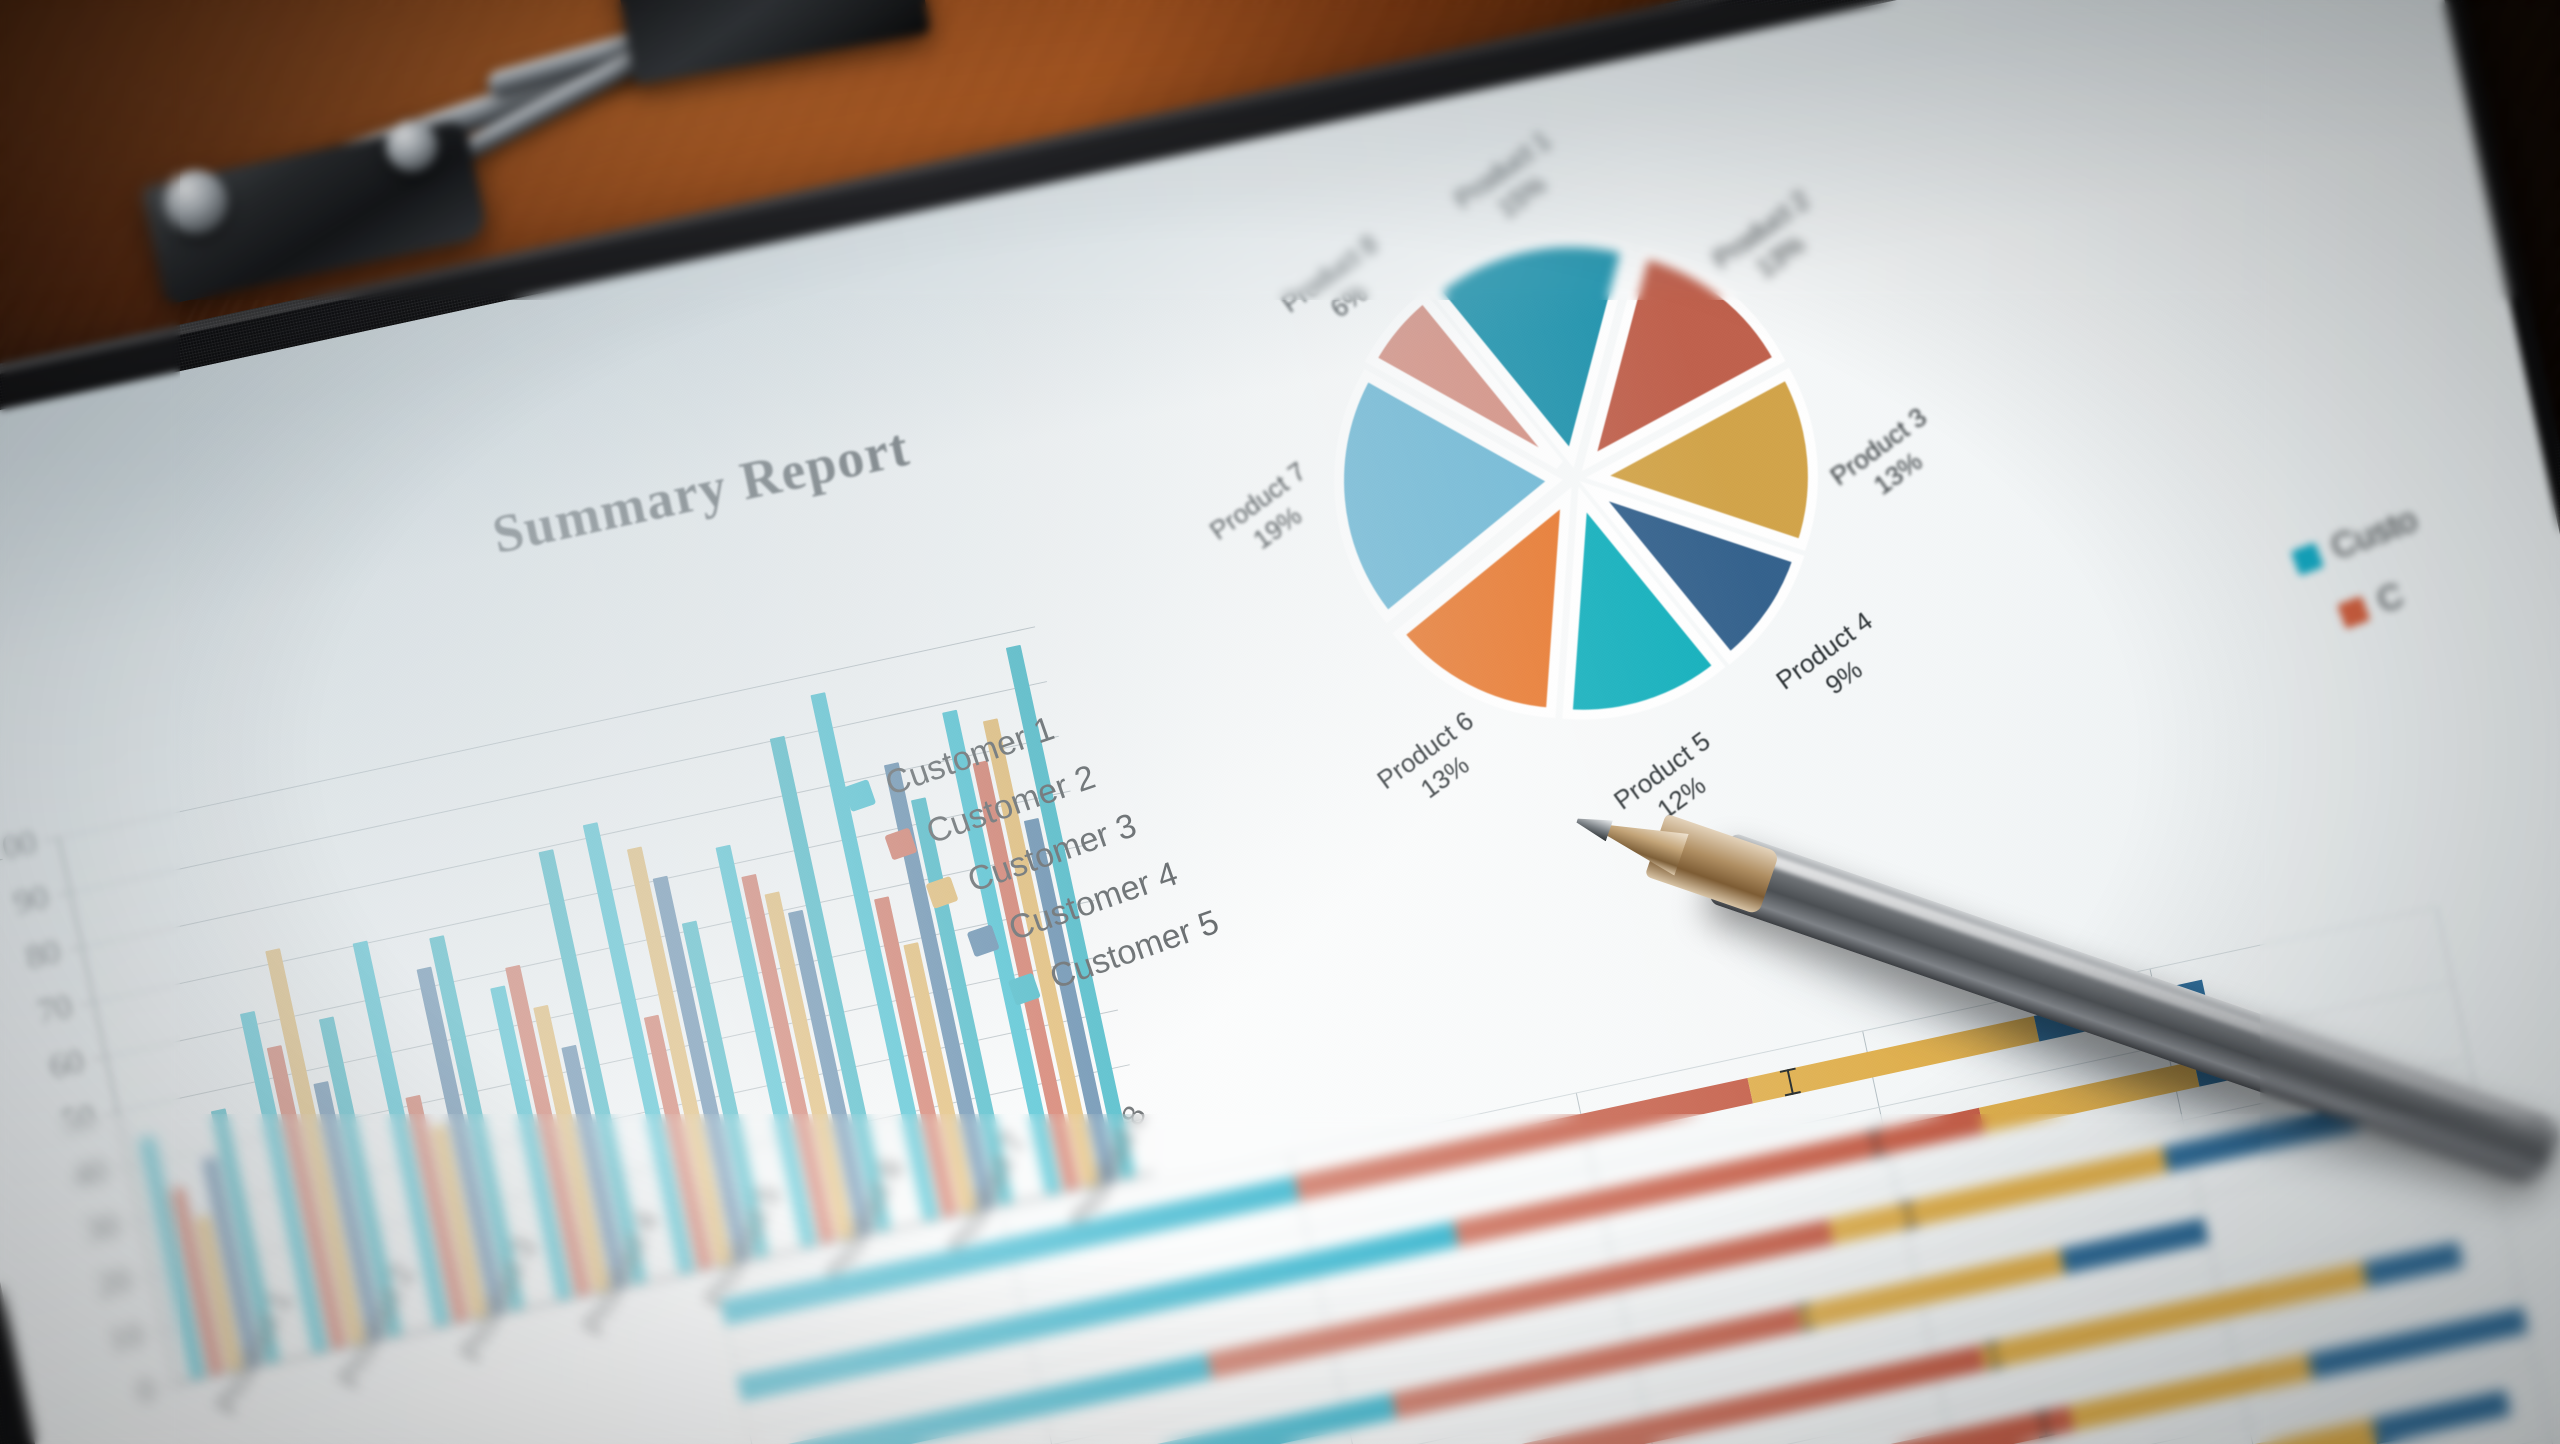 The width and height of the screenshot is (2560, 1444). Describe the element at coordinates (20, 847) in the screenshot. I see `bar-chart-y-label: 100` at that location.